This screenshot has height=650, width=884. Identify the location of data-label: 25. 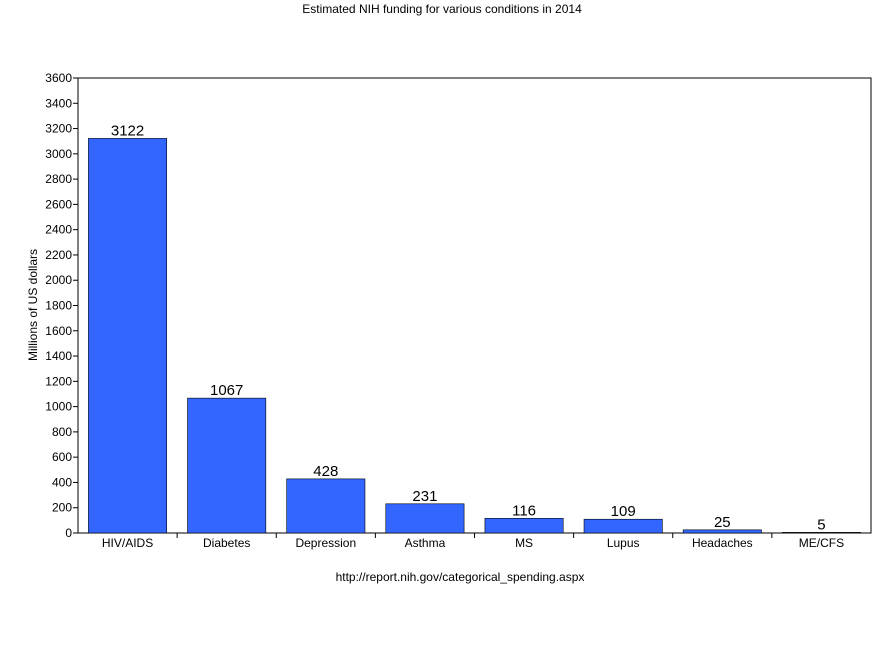
(722, 522).